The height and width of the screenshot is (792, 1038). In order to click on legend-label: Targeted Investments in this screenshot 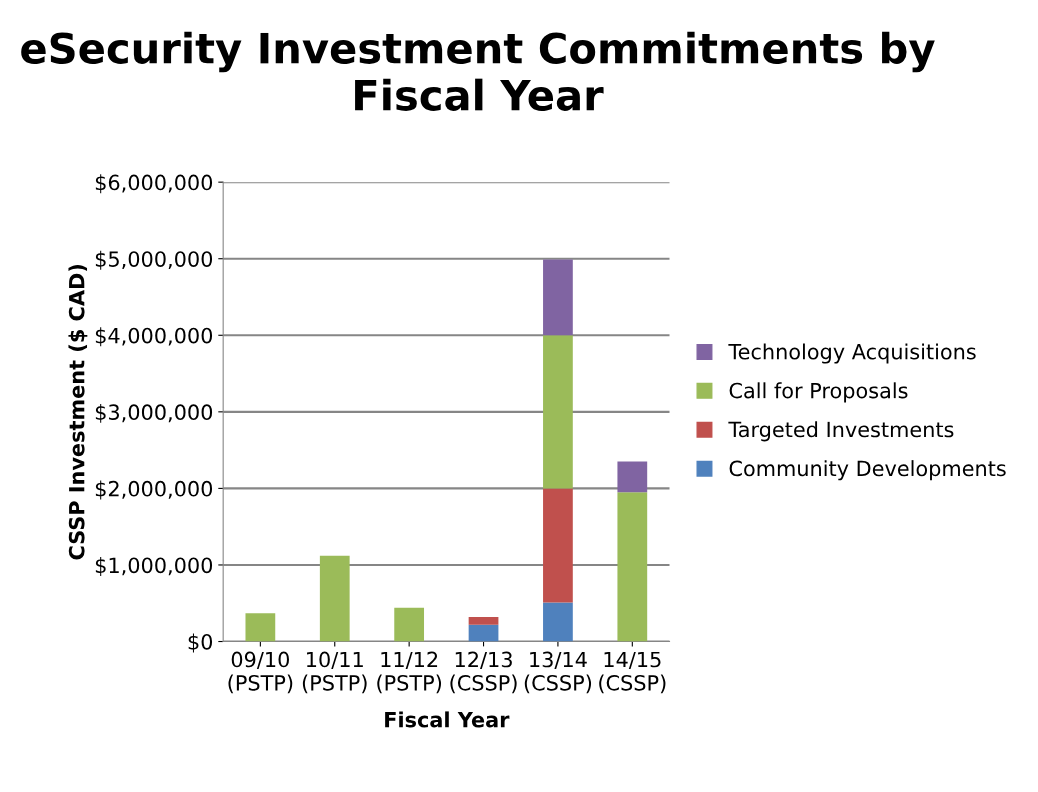, I will do `click(841, 431)`.